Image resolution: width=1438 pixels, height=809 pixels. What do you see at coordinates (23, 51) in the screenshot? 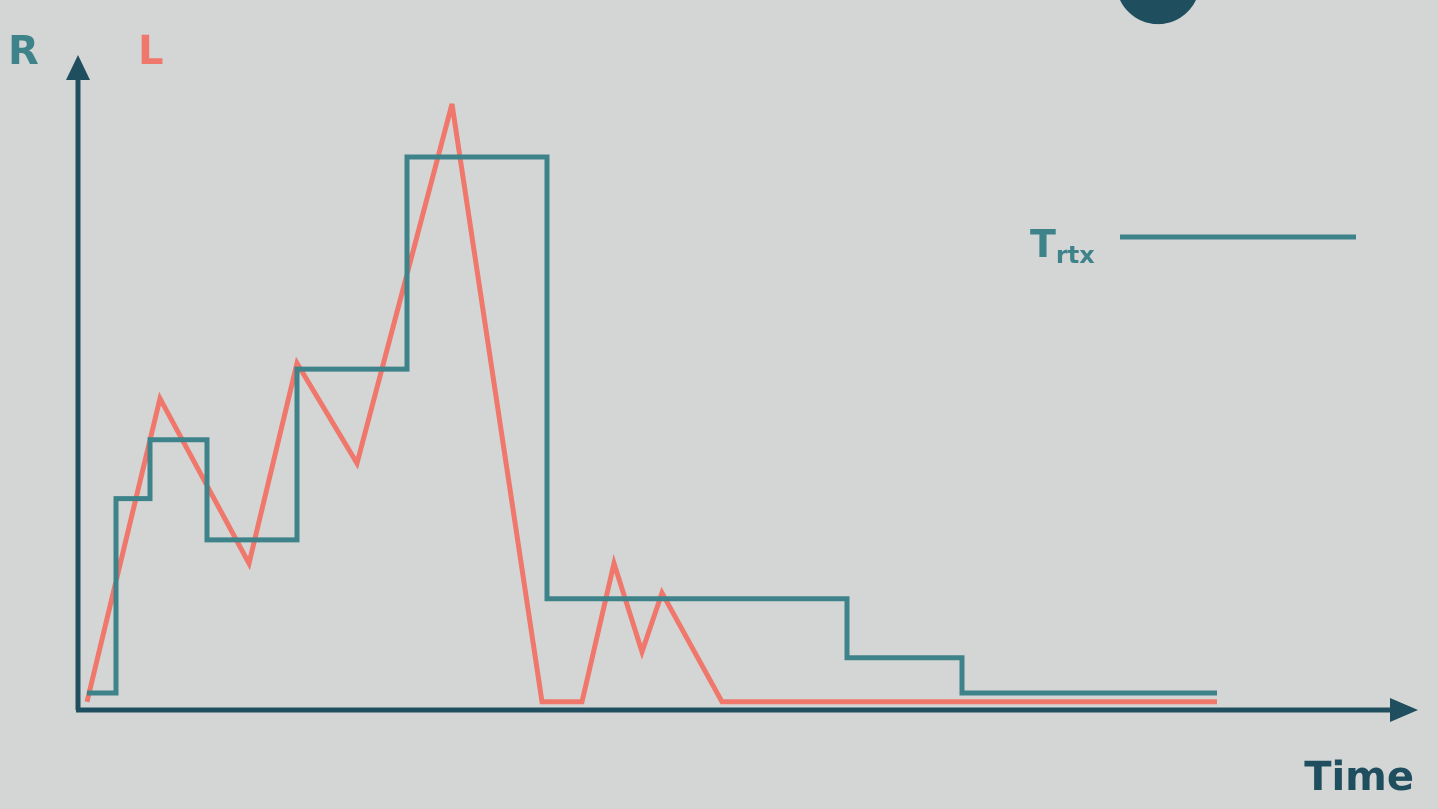
I see `r-axis-label: R` at bounding box center [23, 51].